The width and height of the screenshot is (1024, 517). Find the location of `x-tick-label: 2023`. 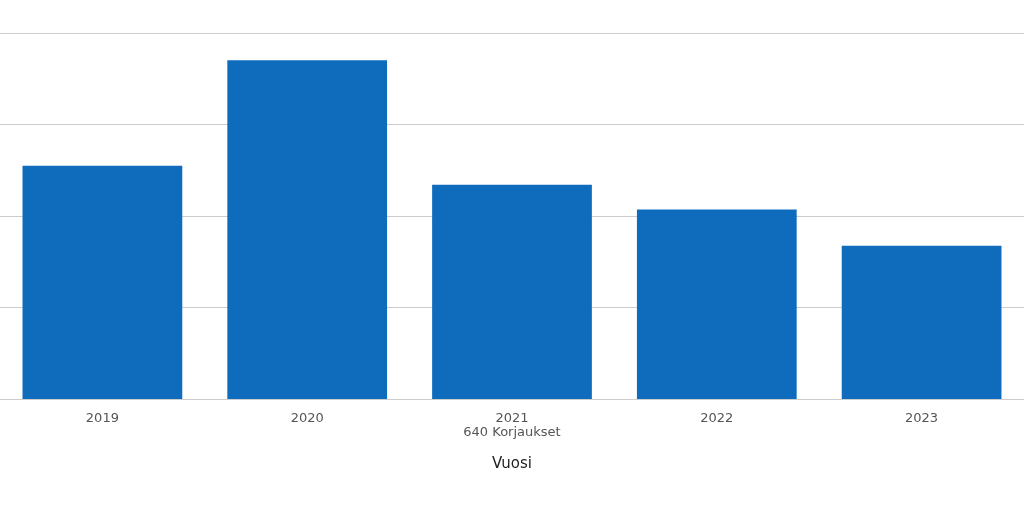

x-tick-label: 2023 is located at coordinates (922, 417).